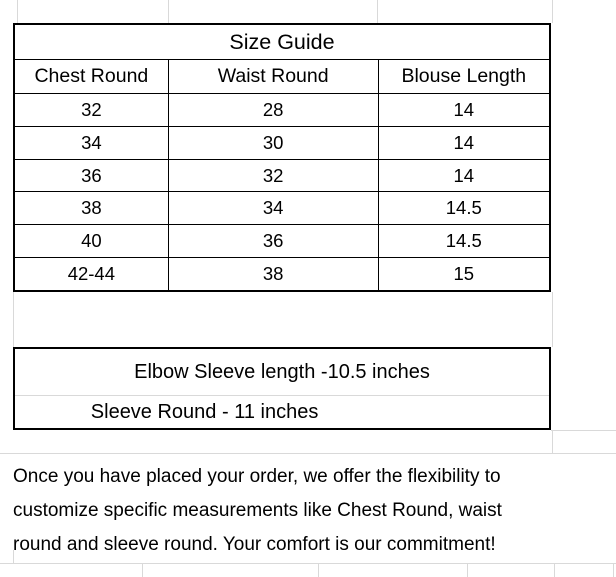  What do you see at coordinates (91, 142) in the screenshot?
I see `cell-chest: 34` at bounding box center [91, 142].